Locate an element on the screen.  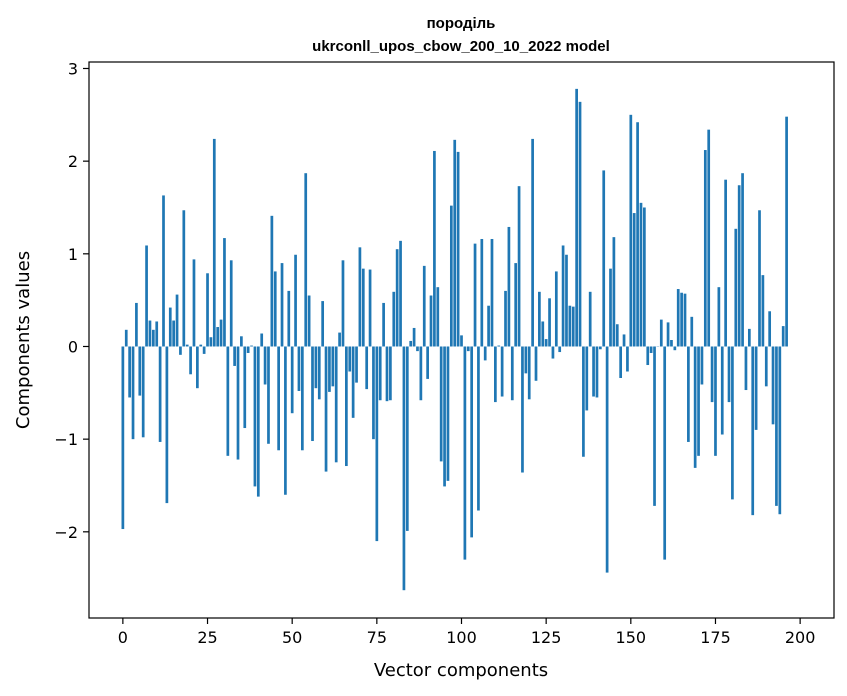
x-tick-label: 0 is located at coordinates (123, 637).